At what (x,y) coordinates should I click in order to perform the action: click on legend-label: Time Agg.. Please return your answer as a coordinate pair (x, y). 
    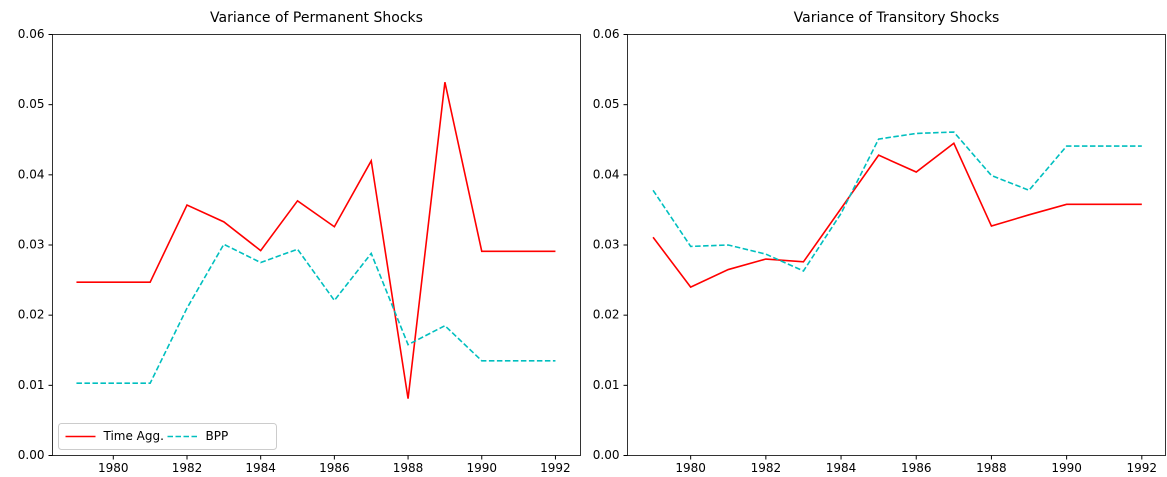
    Looking at the image, I should click on (133, 436).